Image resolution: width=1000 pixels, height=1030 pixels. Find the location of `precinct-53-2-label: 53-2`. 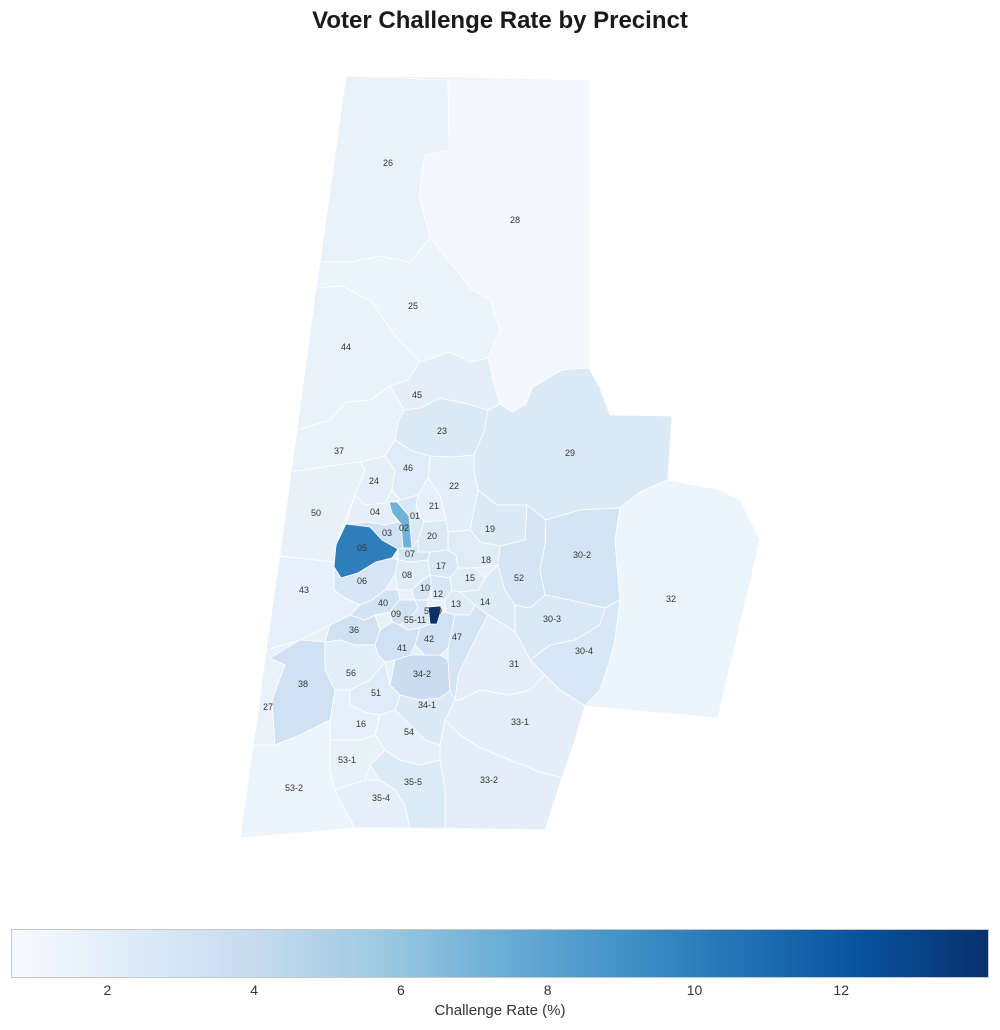

precinct-53-2-label: 53-2 is located at coordinates (294, 788).